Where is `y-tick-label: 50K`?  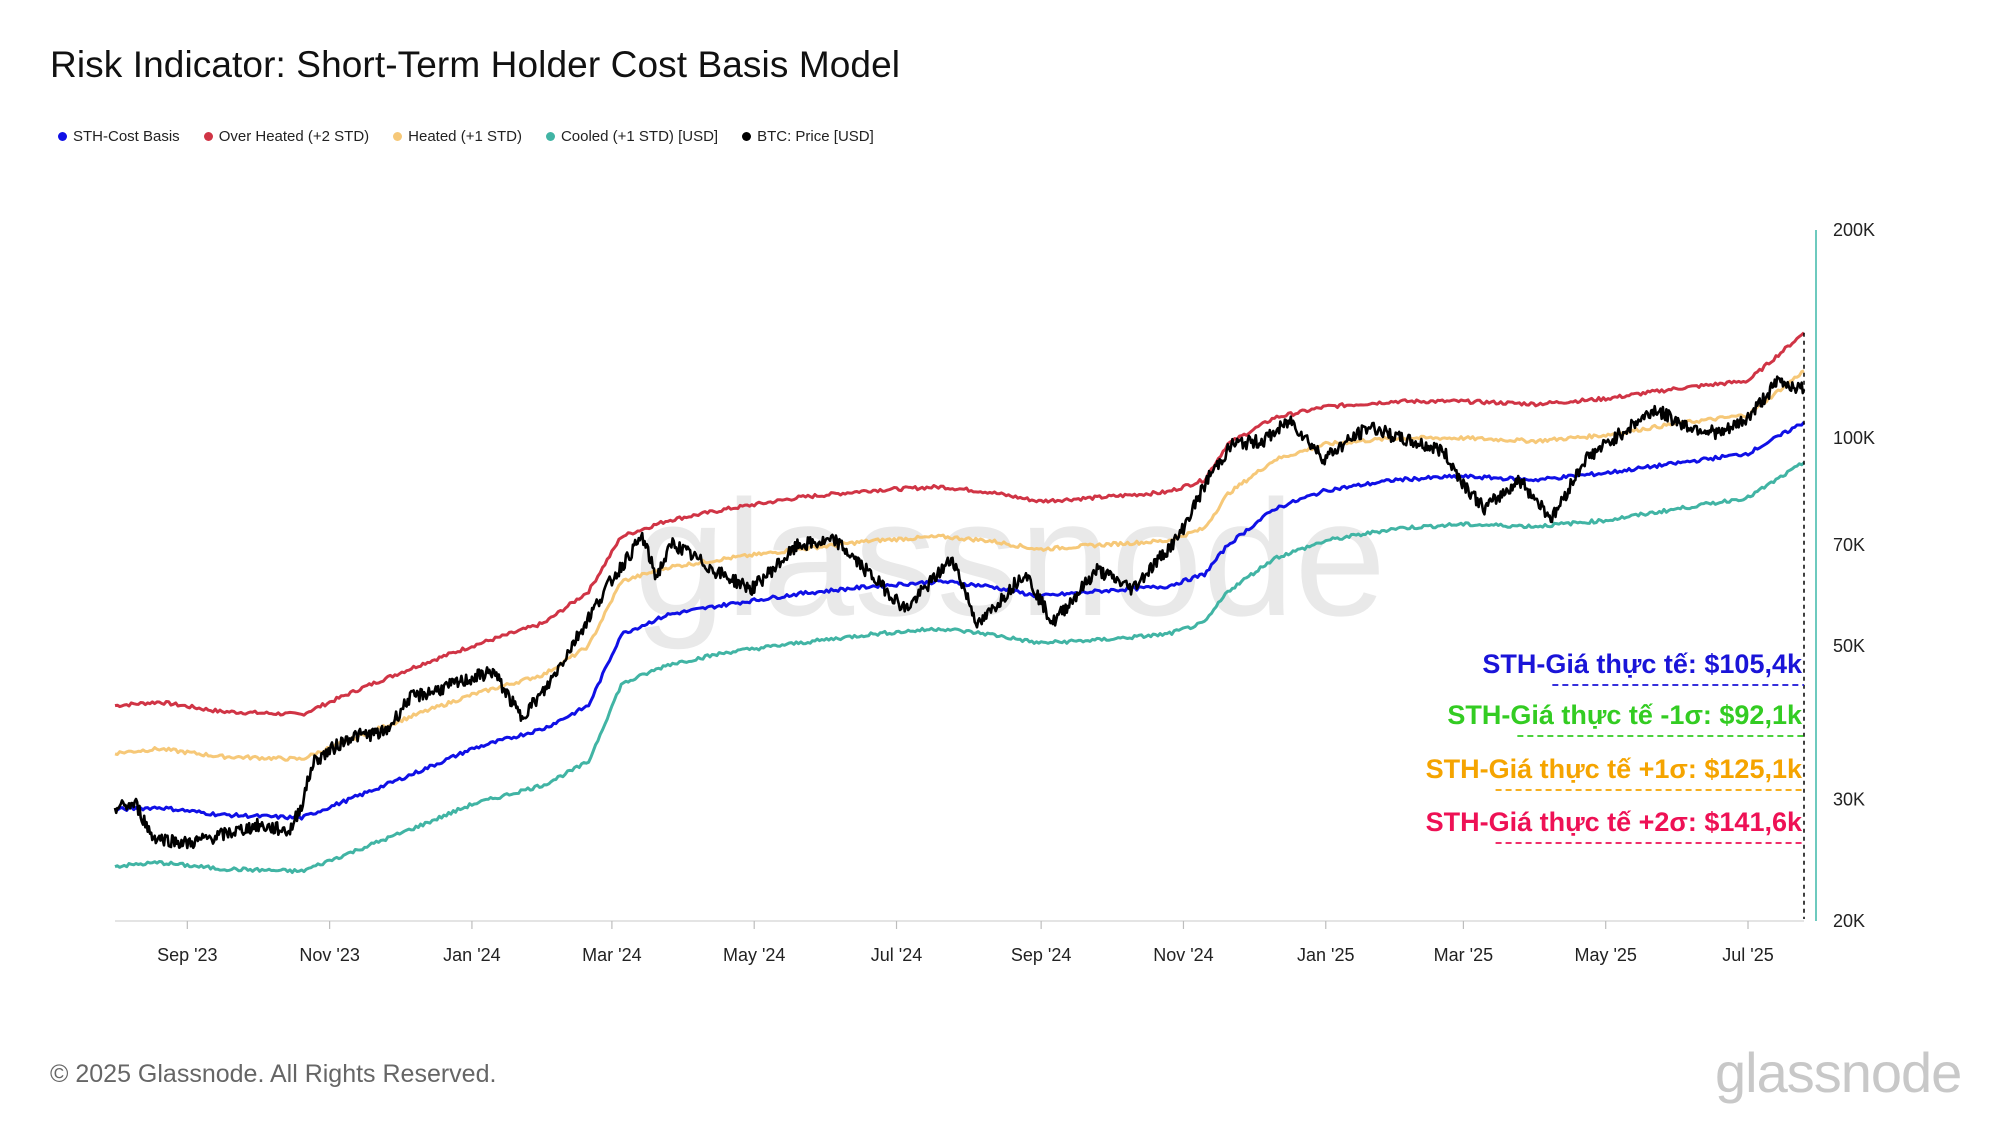 y-tick-label: 50K is located at coordinates (1849, 646).